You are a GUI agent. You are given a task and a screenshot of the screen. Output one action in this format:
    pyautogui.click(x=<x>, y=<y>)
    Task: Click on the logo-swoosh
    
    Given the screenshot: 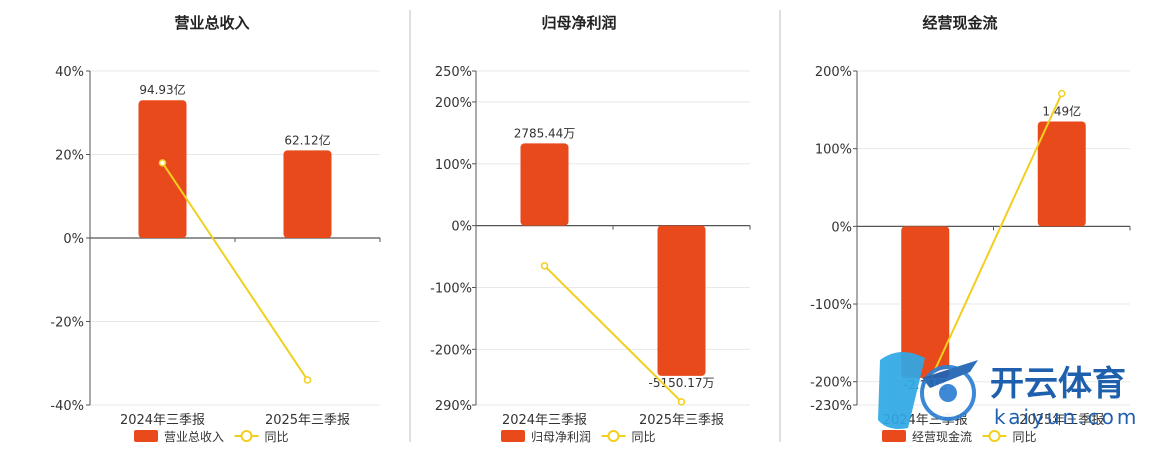 What is the action you would take?
    pyautogui.click(x=950, y=374)
    